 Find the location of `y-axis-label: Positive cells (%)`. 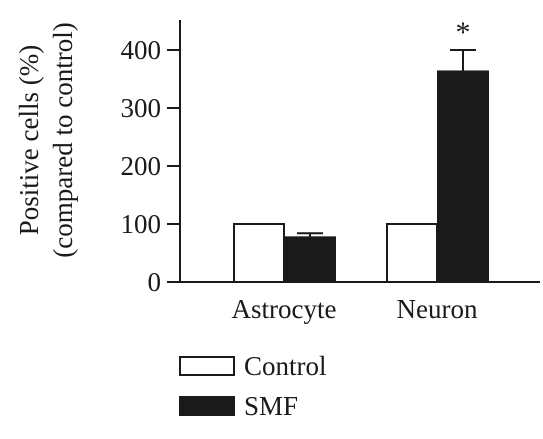

y-axis-label: Positive cells (%) is located at coordinates (29, 140).